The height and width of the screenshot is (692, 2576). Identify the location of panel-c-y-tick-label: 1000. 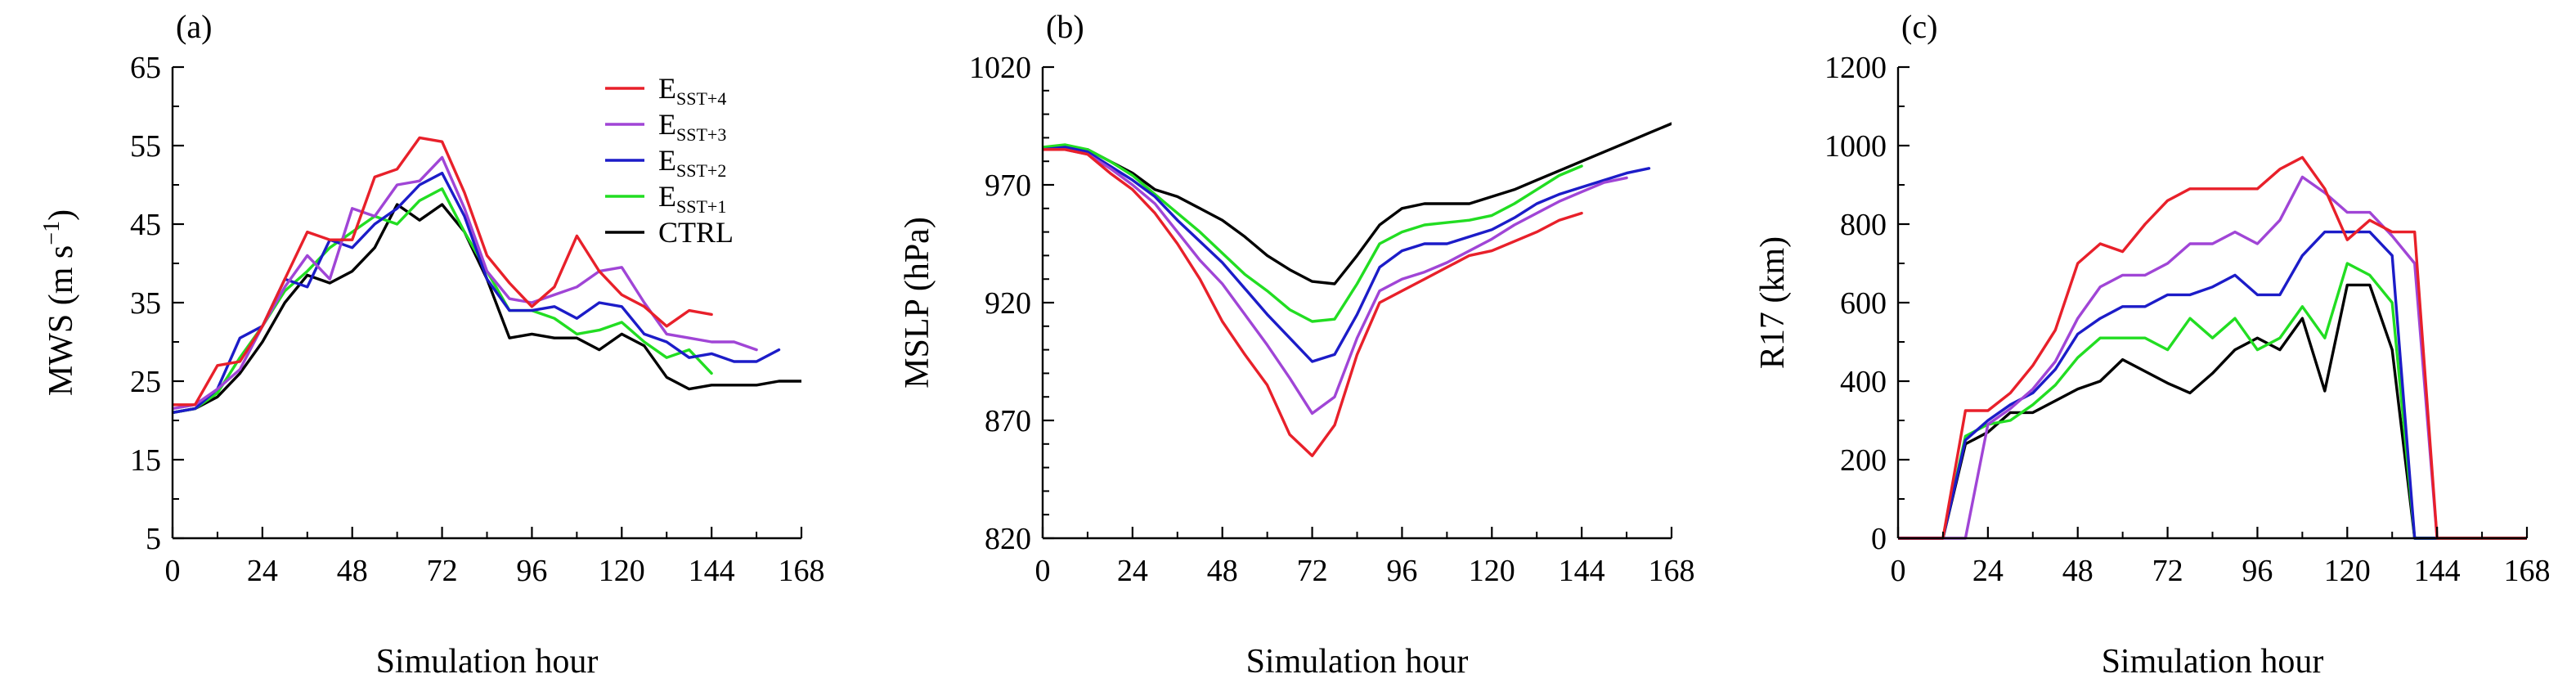
(1855, 146).